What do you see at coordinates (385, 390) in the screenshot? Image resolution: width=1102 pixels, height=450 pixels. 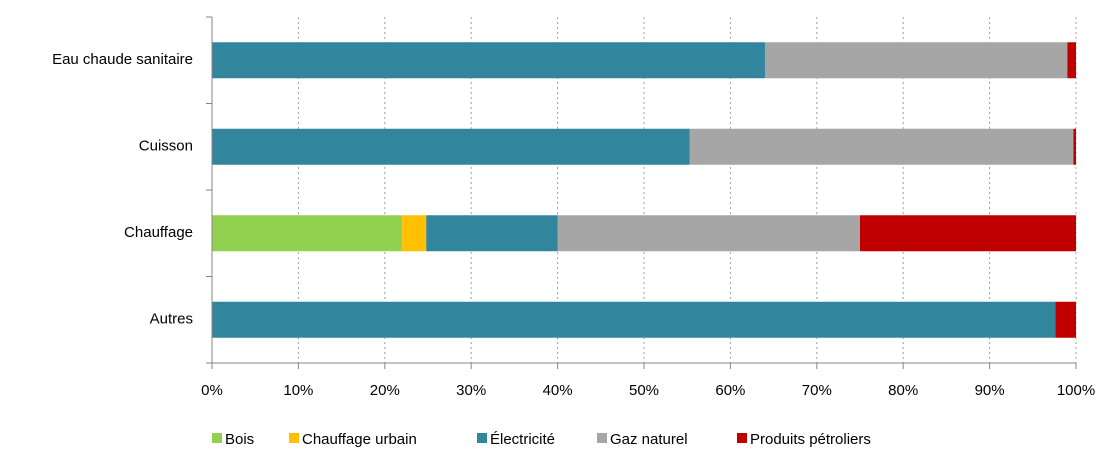 I see `x-tick-label: 20%` at bounding box center [385, 390].